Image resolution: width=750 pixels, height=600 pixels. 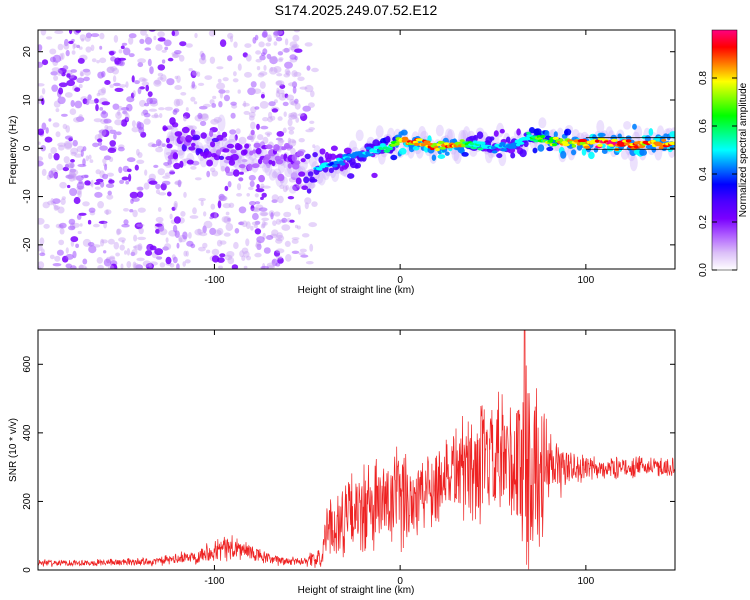 I want to click on spectrogram-ridge, so click(x=419, y=154).